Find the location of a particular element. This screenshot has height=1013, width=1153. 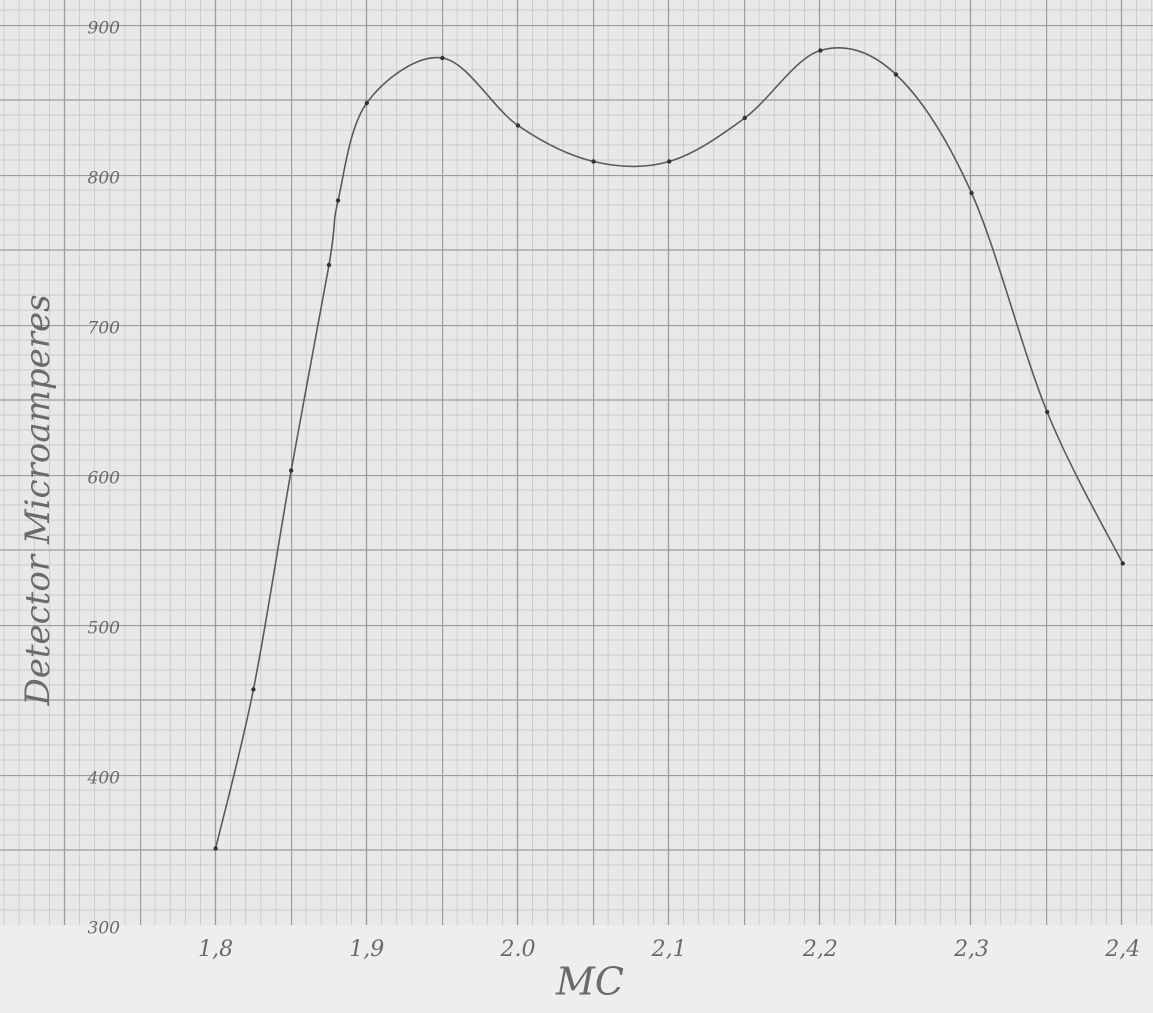

y-tick-label: 400 is located at coordinates (104, 779).